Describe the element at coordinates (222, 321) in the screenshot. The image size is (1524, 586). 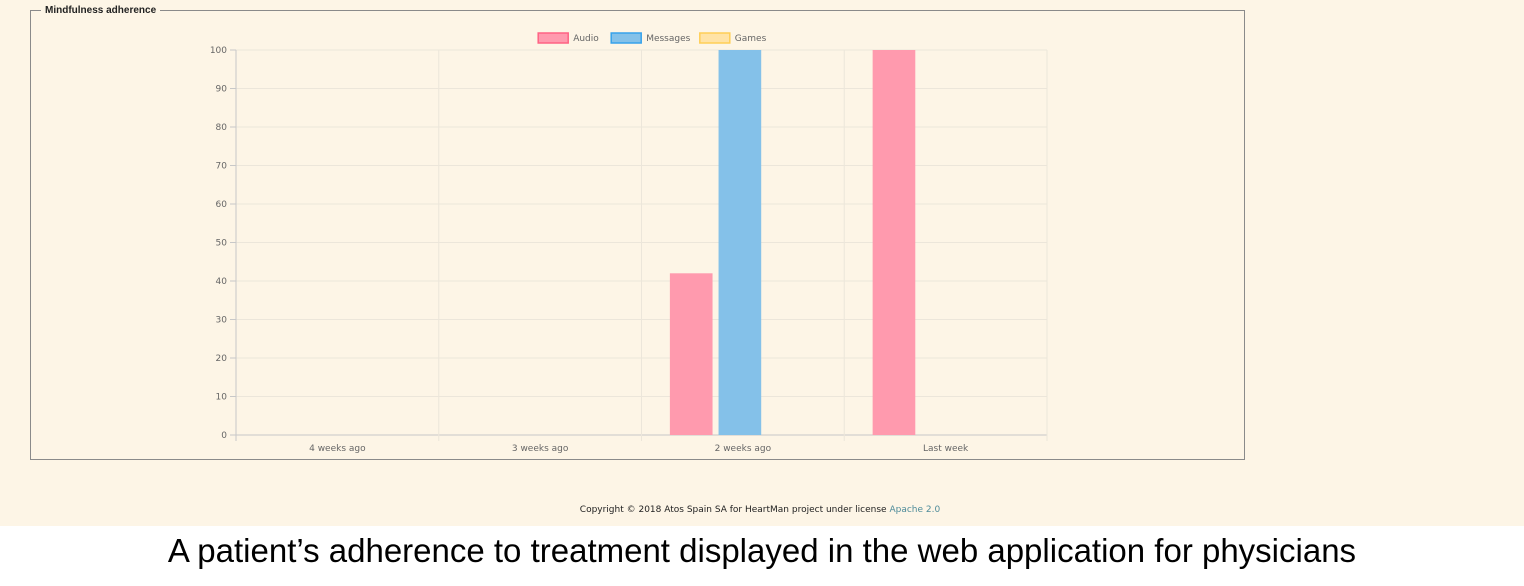
I see `y-tick-label: 30` at that location.